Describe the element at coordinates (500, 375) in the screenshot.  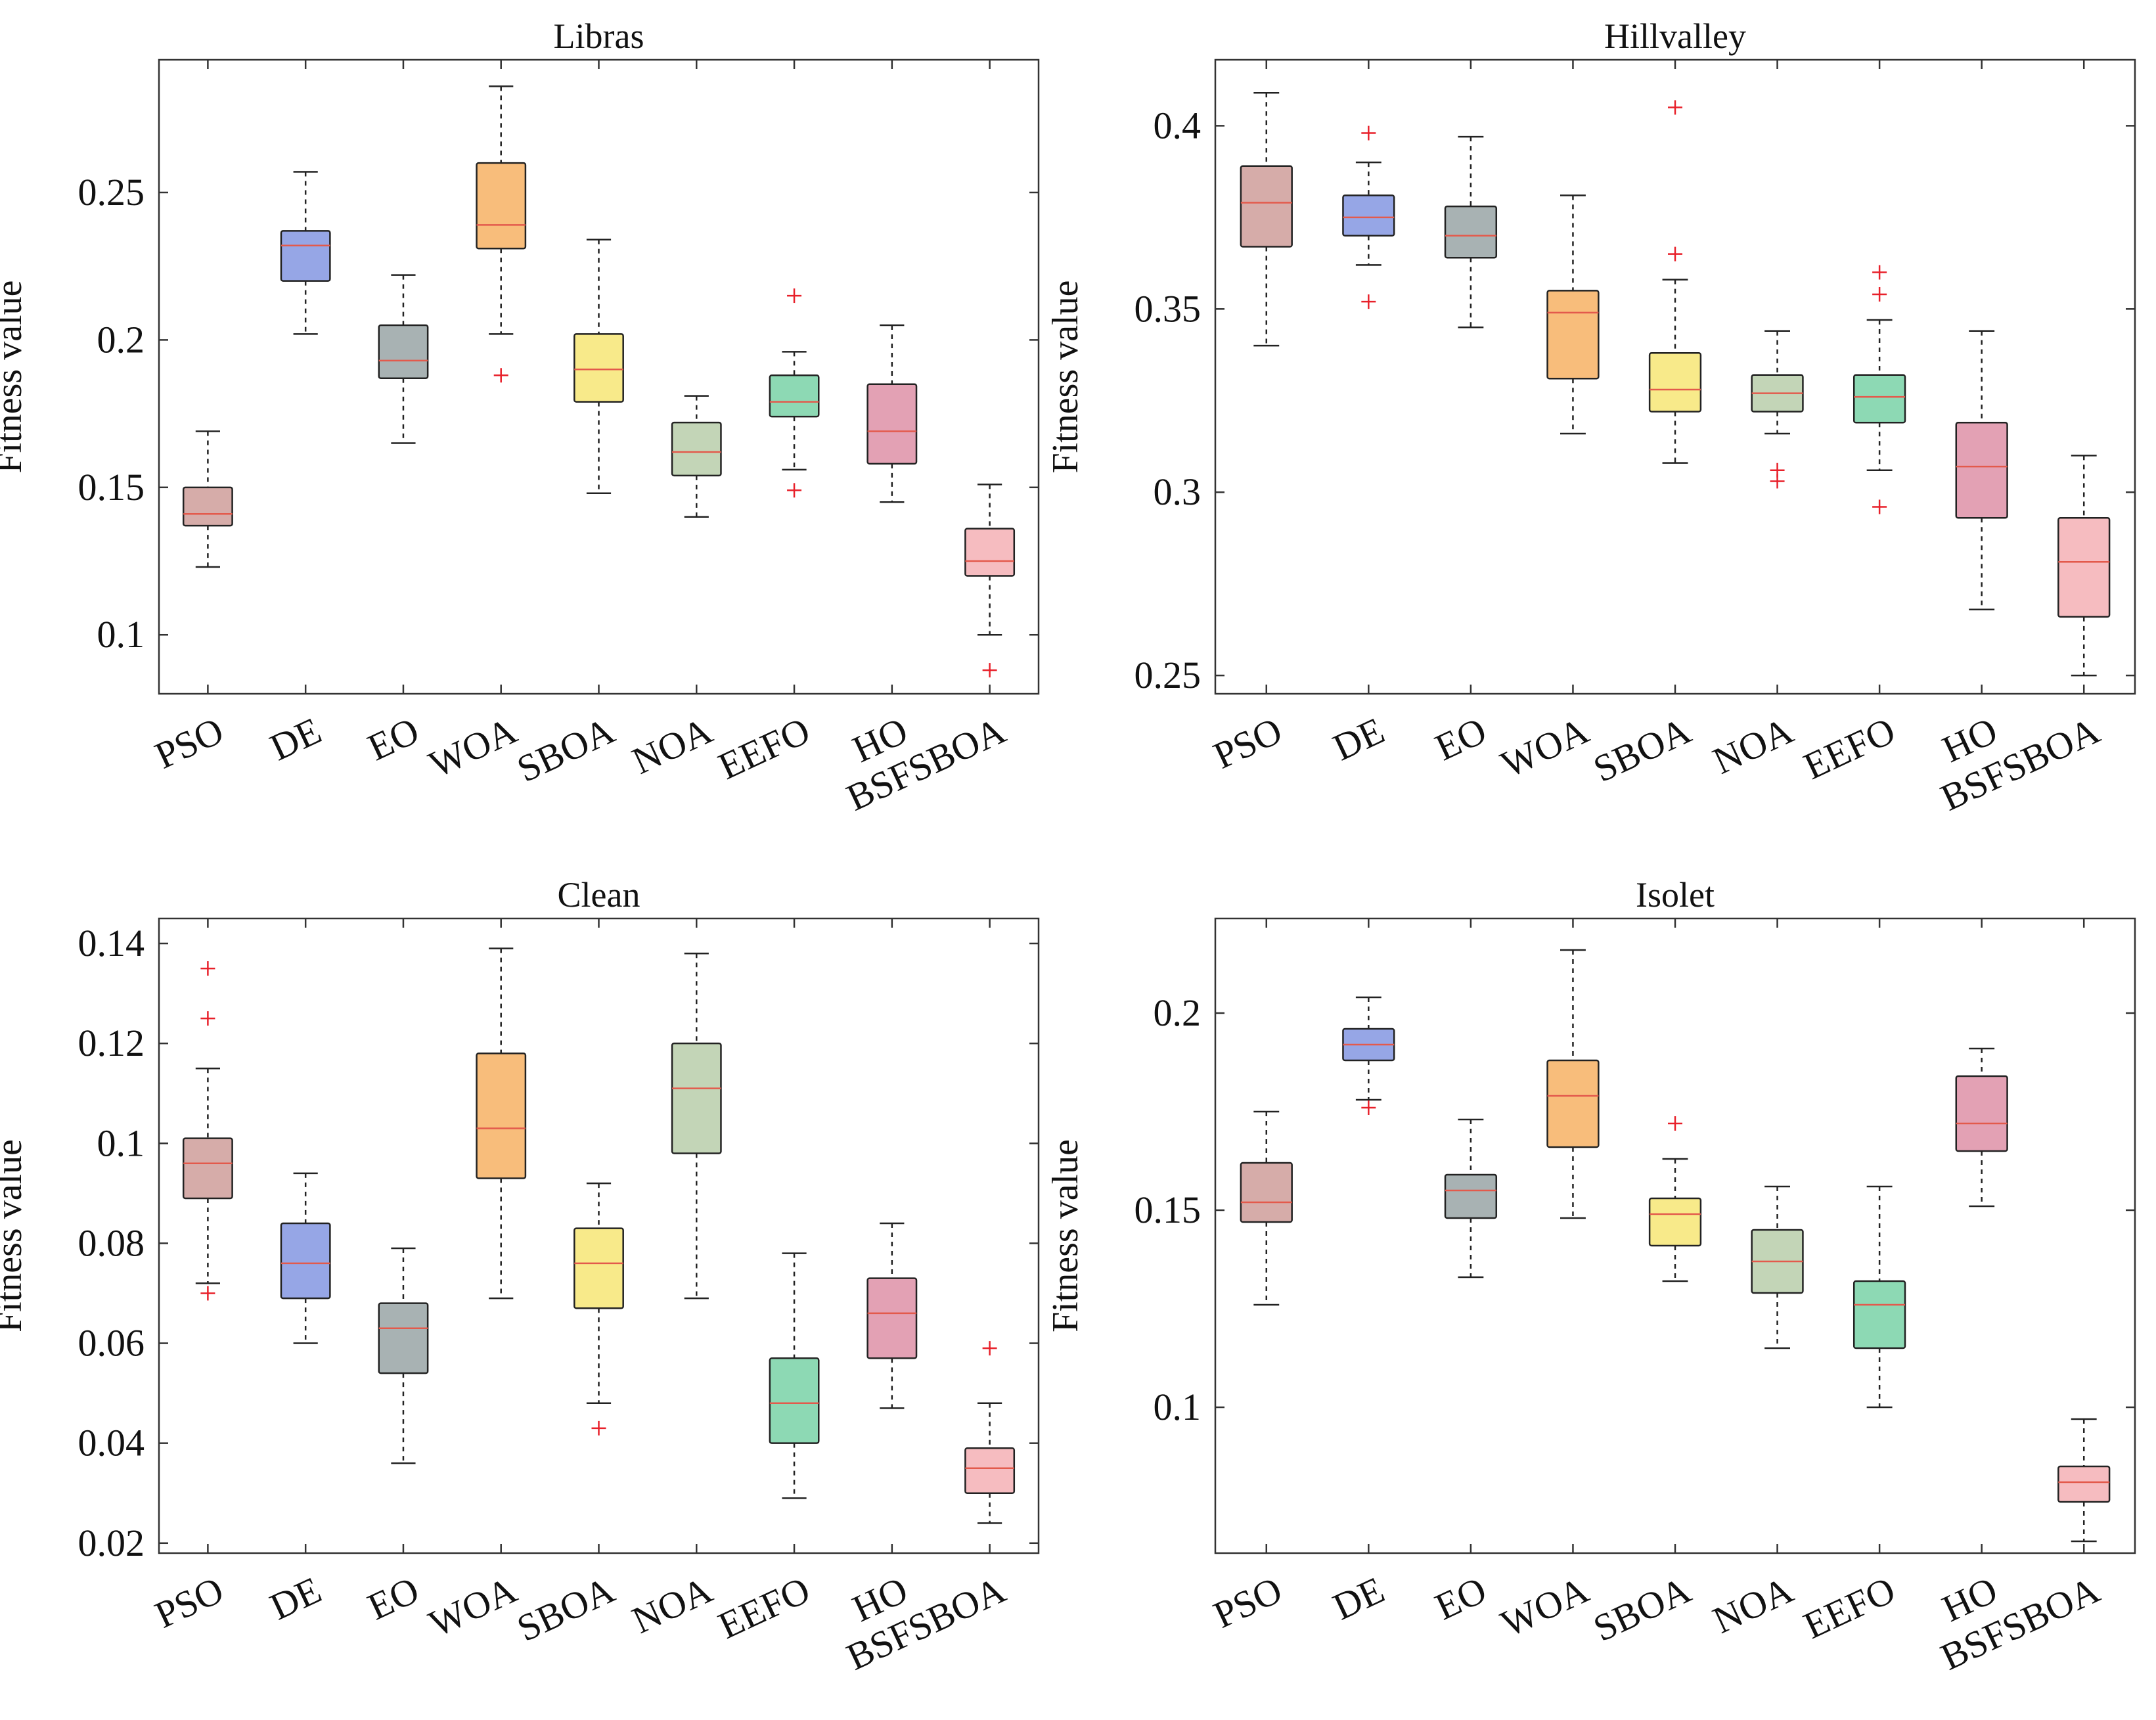
I see `box-woa-outlier` at that location.